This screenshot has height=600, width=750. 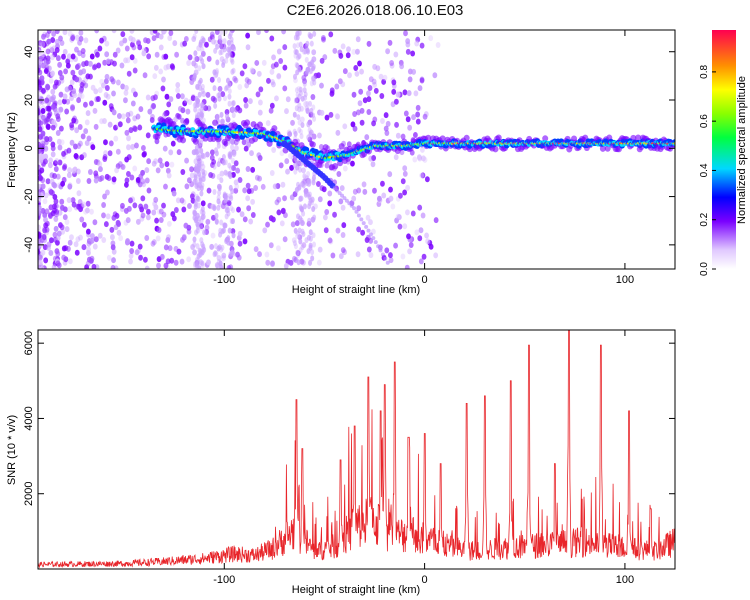 I want to click on snr-y-tick-label-1: 4000, so click(x=29, y=418).